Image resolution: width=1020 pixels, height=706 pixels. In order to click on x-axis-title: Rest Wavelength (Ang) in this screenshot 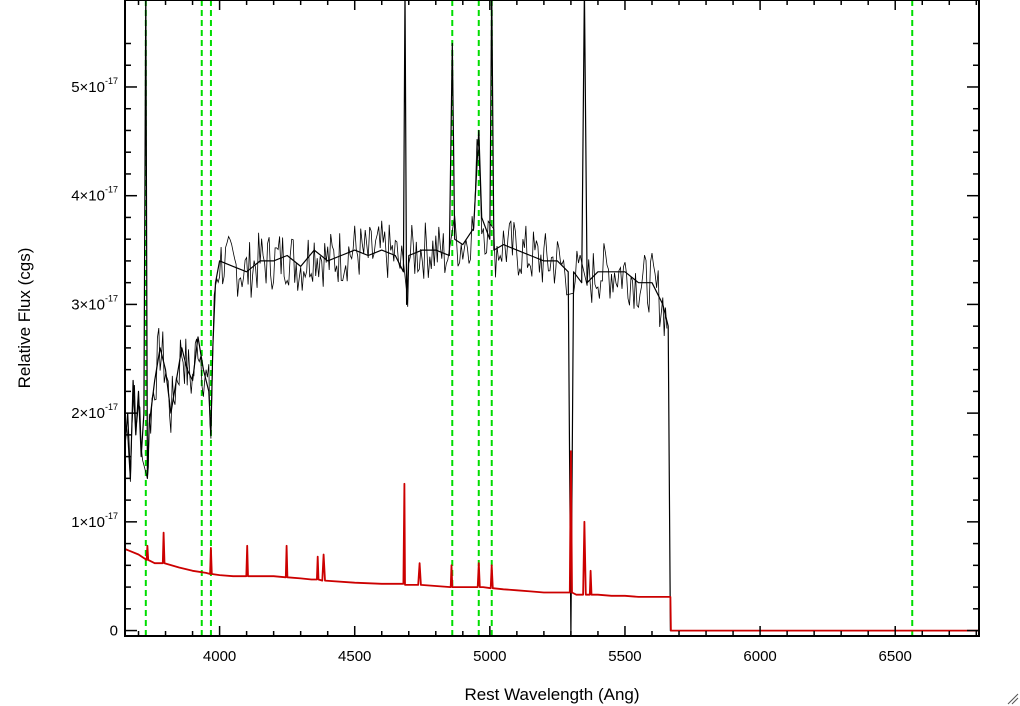, I will do `click(551, 694)`.